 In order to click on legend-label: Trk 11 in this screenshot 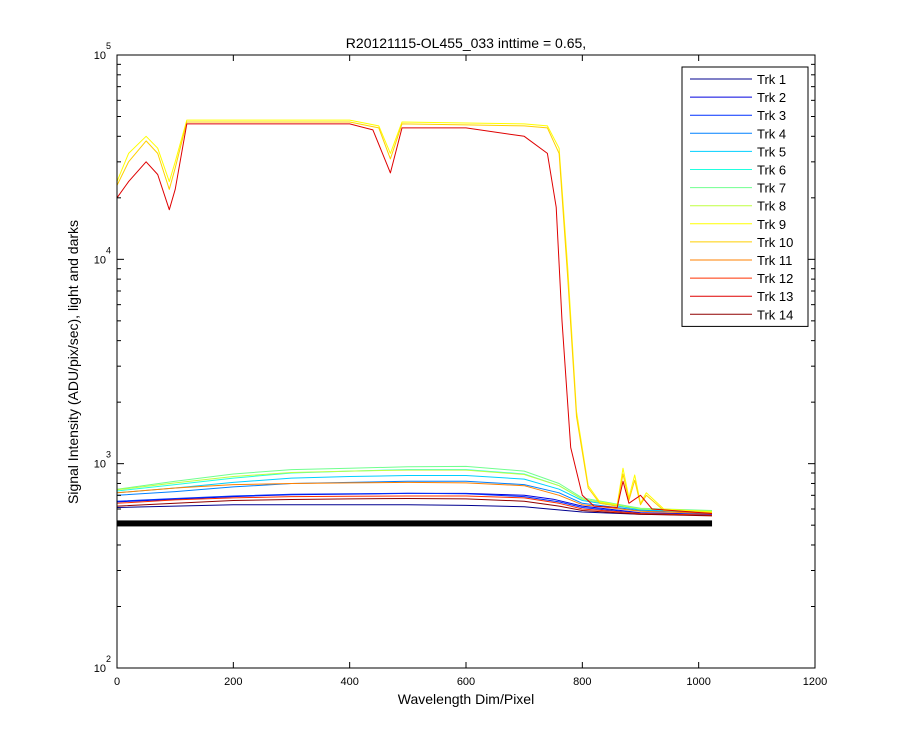, I will do `click(774, 260)`.